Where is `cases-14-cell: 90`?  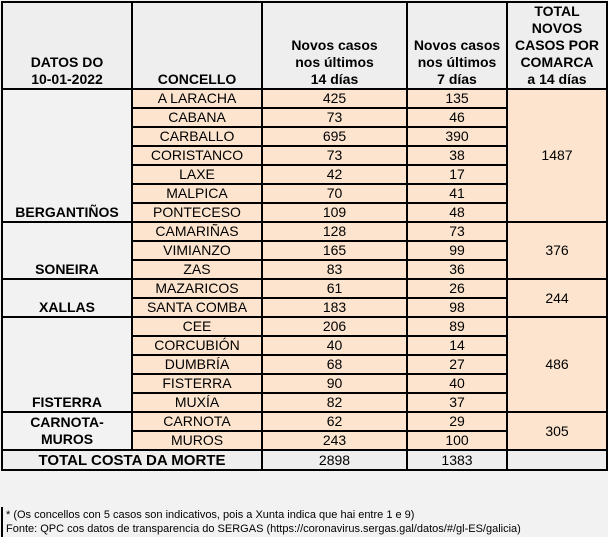 cases-14-cell: 90 is located at coordinates (334, 383).